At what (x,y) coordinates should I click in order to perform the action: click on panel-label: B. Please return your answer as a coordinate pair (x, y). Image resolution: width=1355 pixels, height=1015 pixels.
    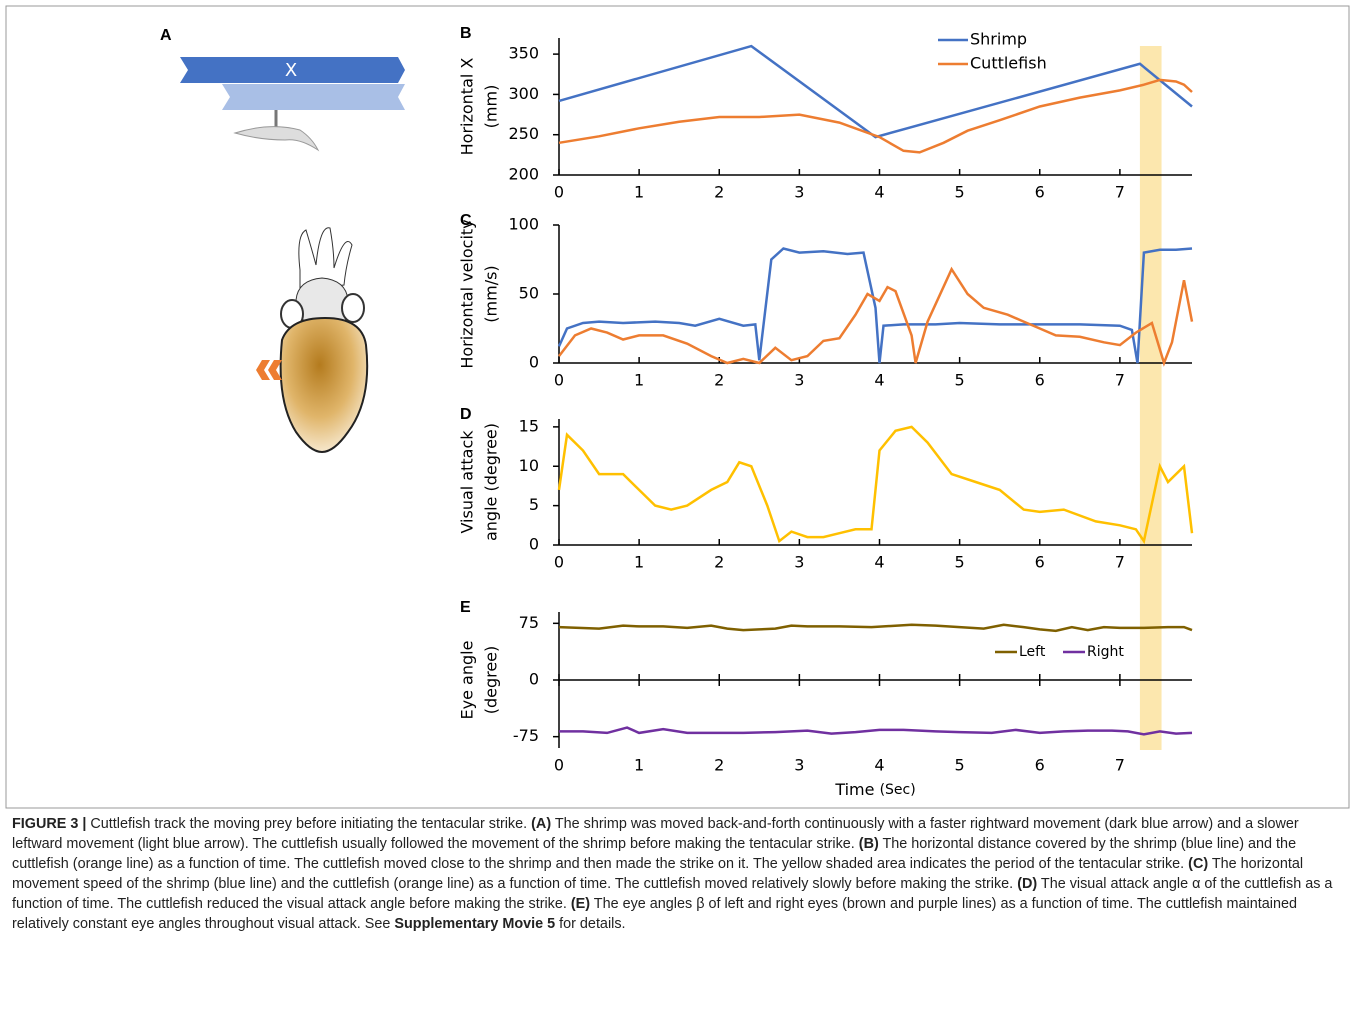
    Looking at the image, I should click on (466, 33).